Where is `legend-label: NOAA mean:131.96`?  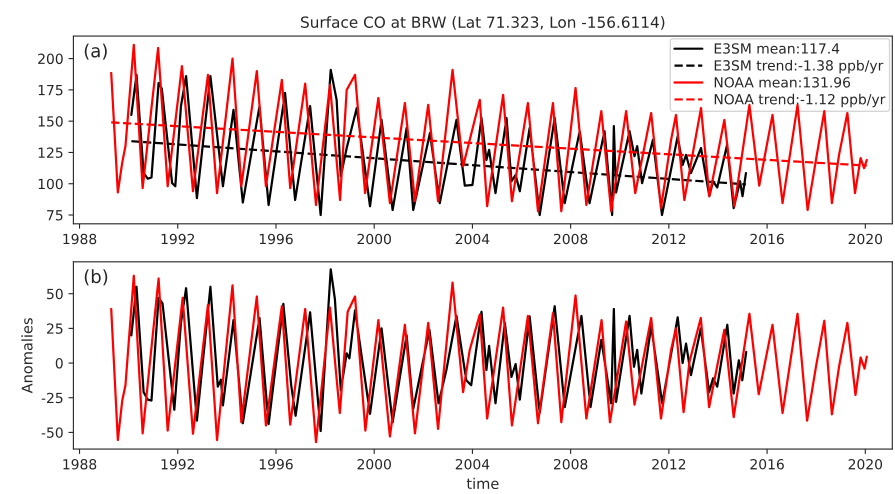 legend-label: NOAA mean:131.96 is located at coordinates (782, 82).